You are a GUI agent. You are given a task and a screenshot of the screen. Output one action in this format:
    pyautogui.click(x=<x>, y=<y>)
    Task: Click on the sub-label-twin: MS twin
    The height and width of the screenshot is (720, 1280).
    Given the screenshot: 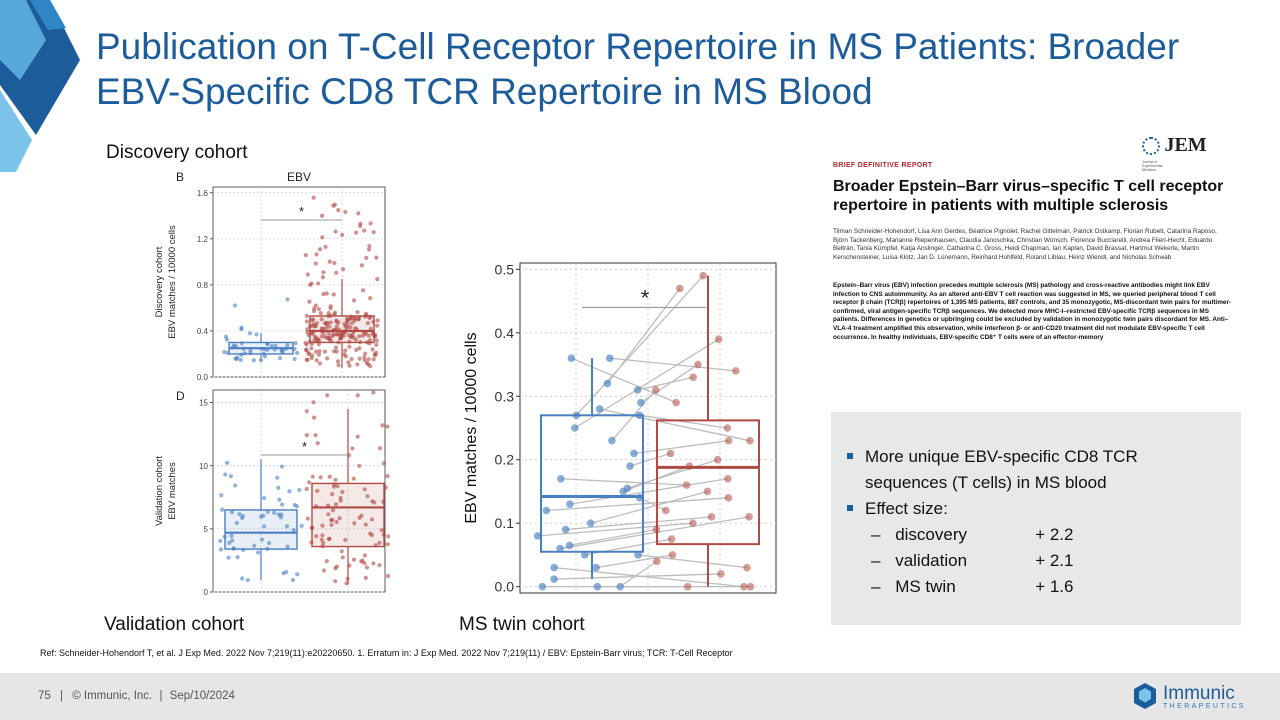 What is the action you would take?
    pyautogui.click(x=925, y=586)
    